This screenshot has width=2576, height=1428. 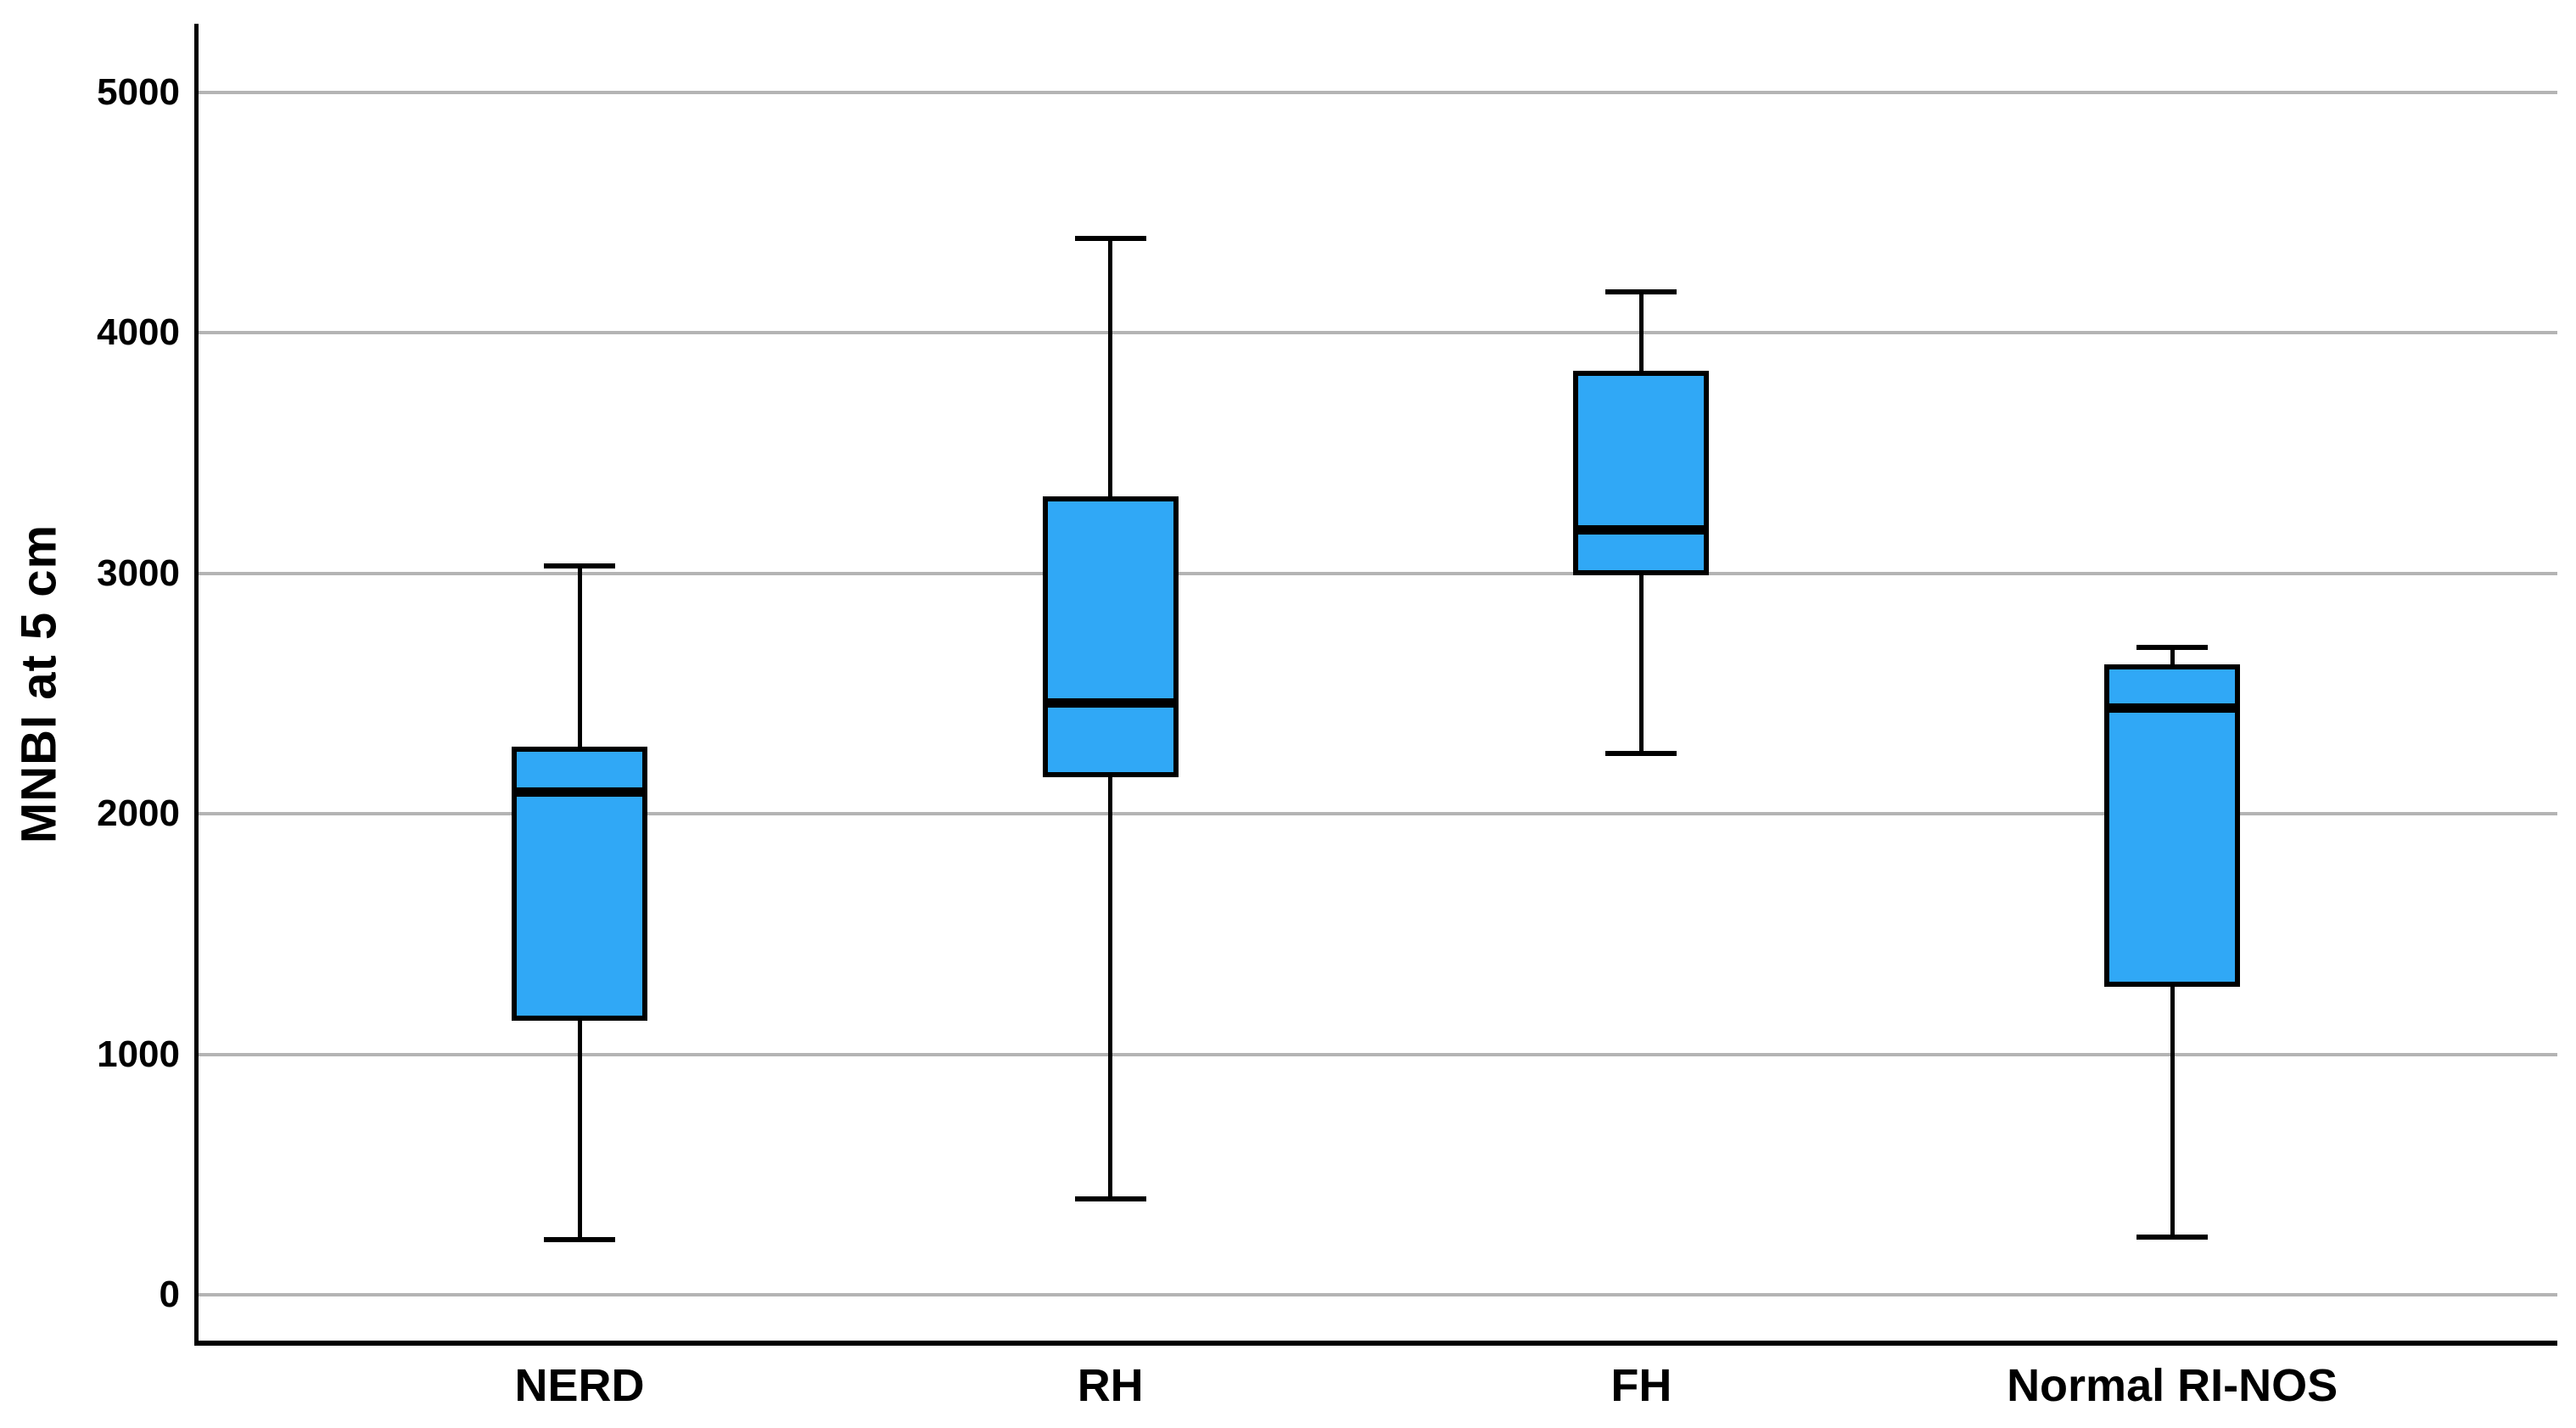 I want to click on x-category-label-Normal RI-NOS: Normal RI-NOS, so click(x=2172, y=1385).